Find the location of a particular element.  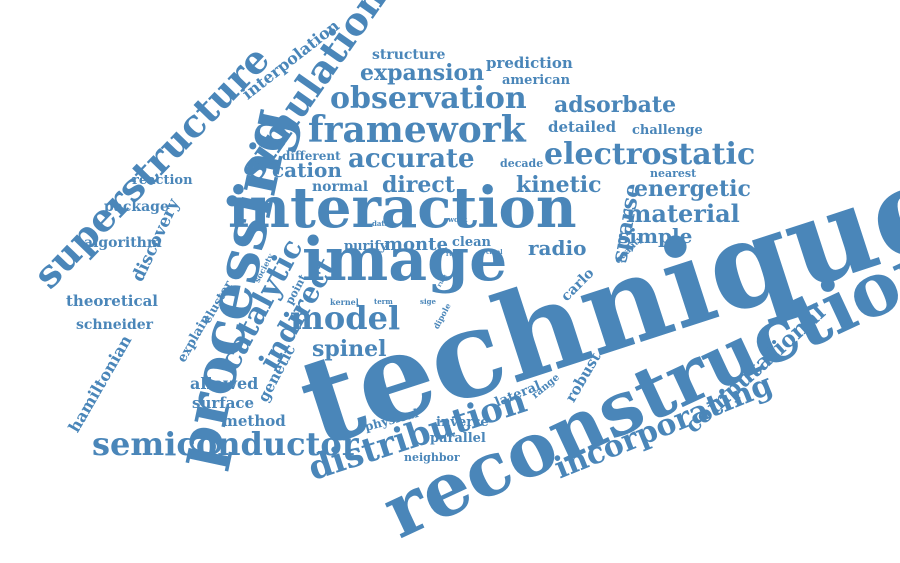

word-energetic: energetic is located at coordinates (692, 189).